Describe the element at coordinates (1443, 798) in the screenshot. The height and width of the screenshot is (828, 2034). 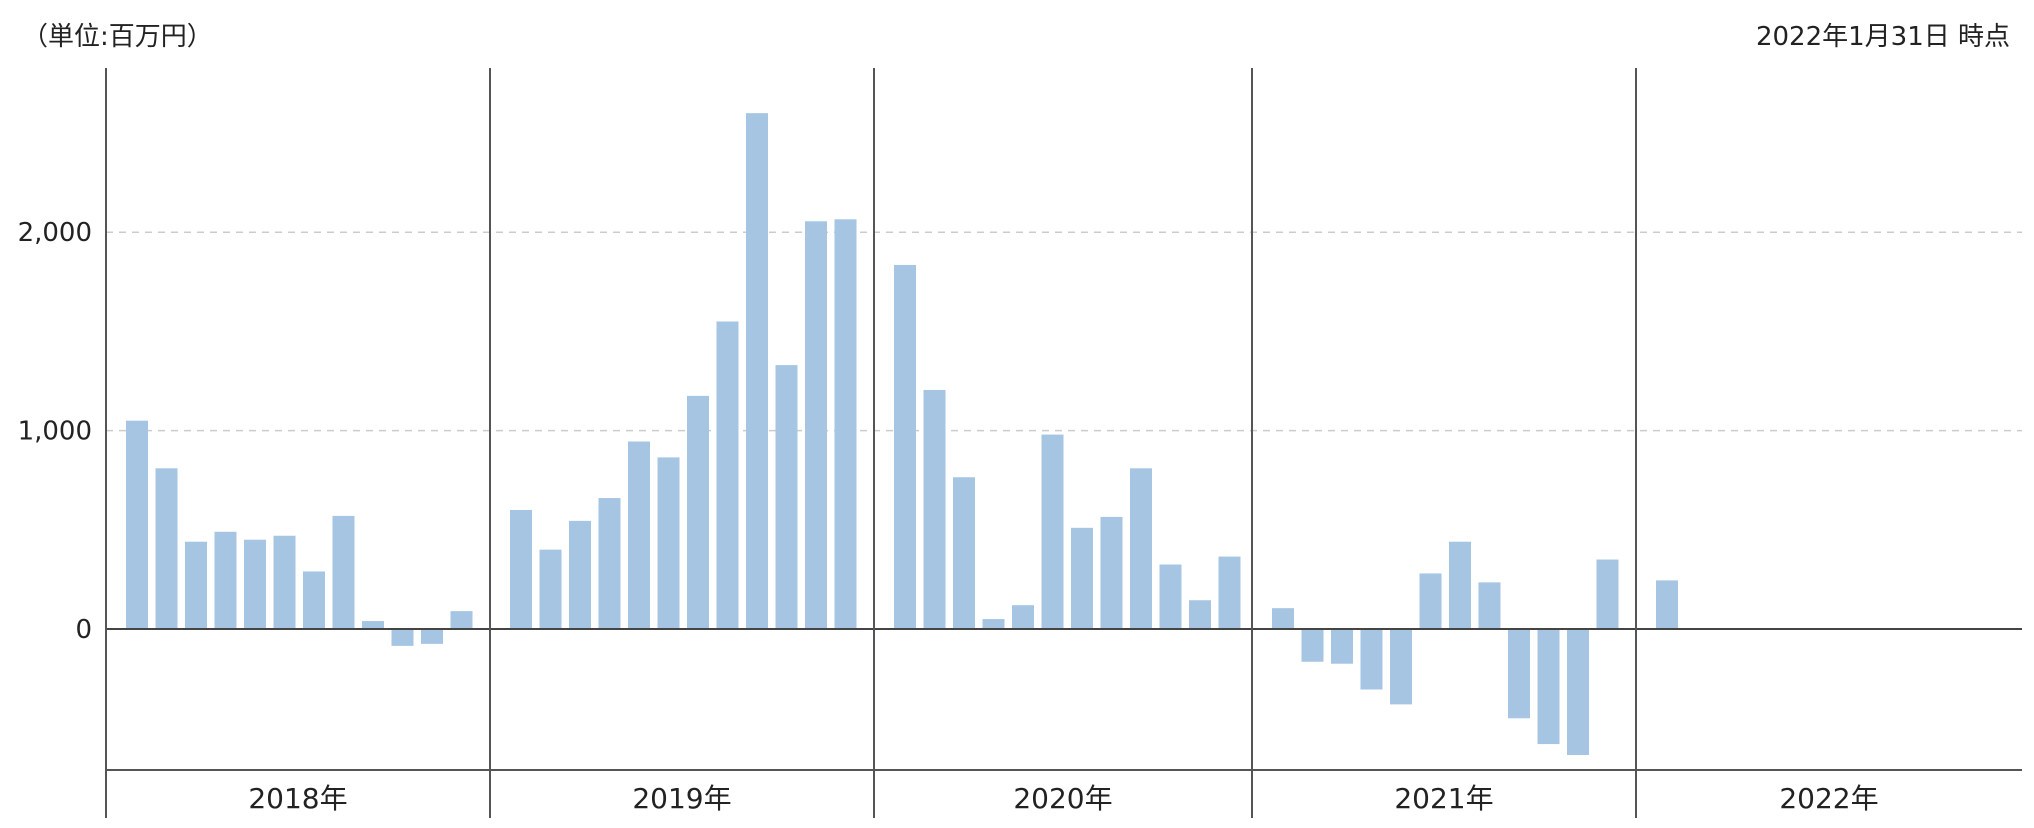
I see `year-label: 2021年` at that location.